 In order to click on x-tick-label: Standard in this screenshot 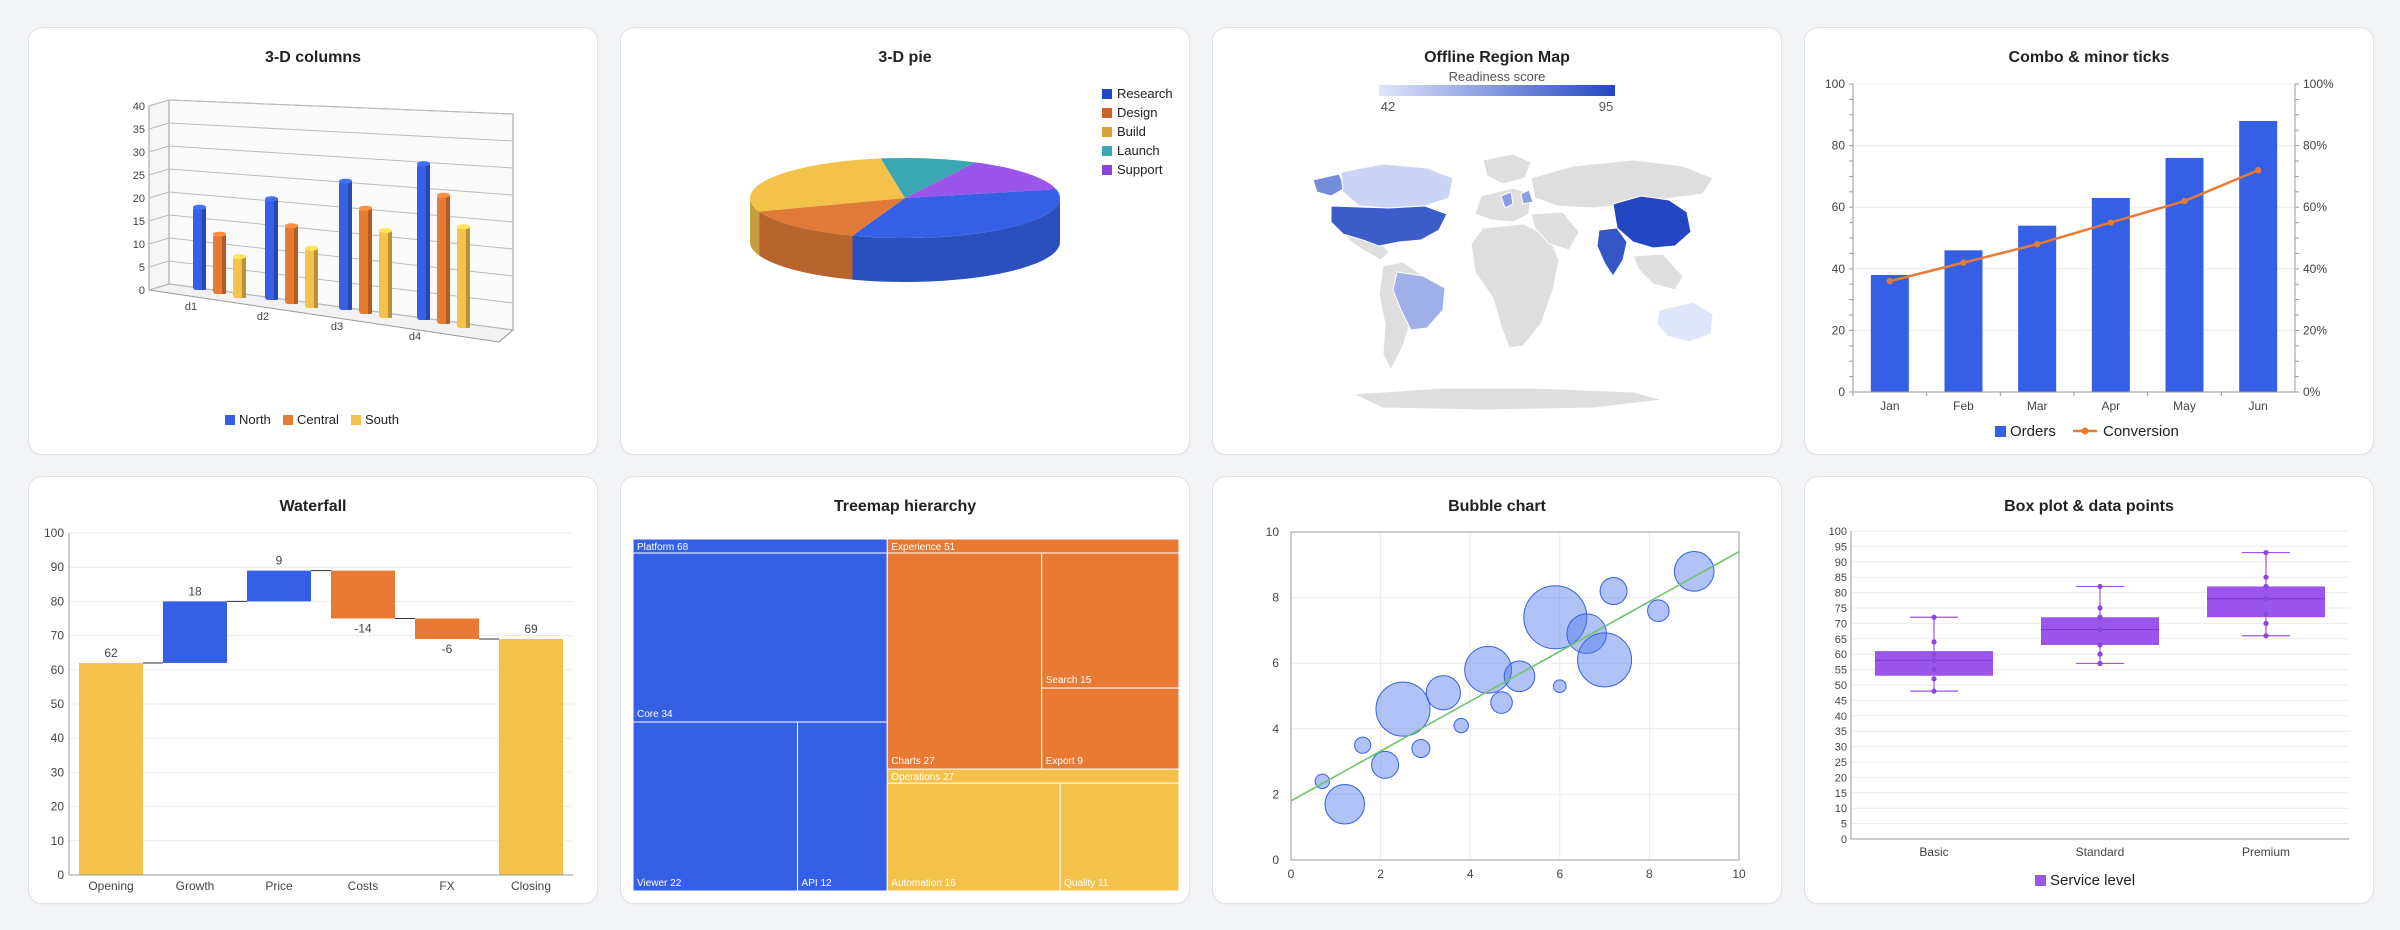, I will do `click(2100, 852)`.